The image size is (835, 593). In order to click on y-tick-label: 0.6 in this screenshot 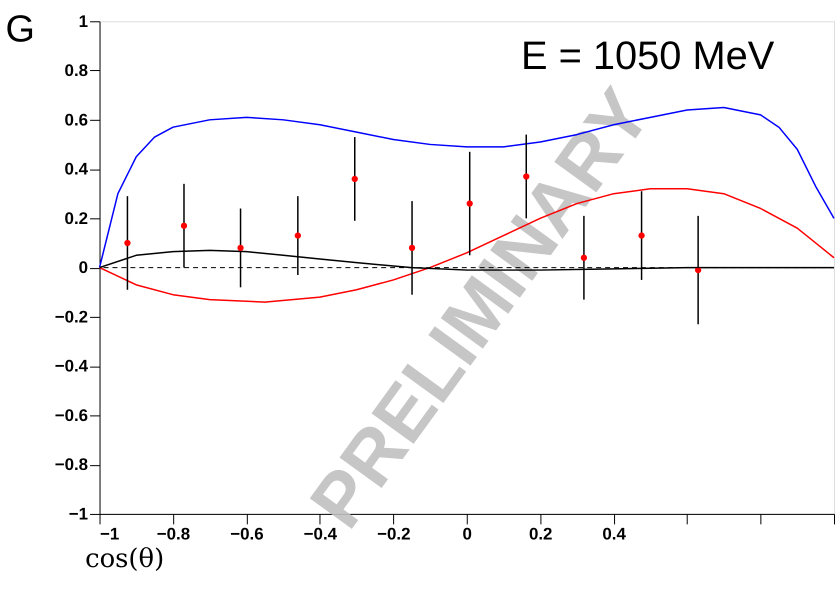, I will do `click(76, 120)`.